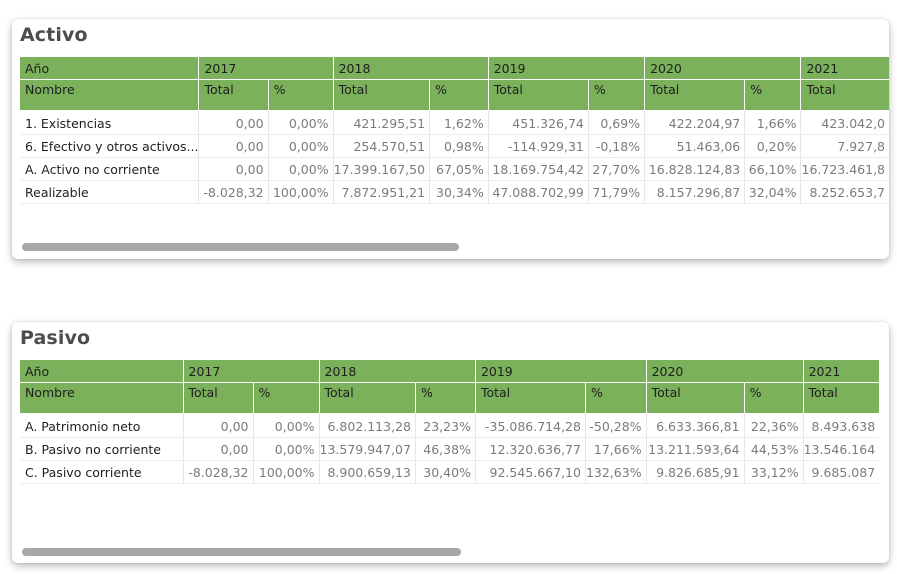  What do you see at coordinates (616, 169) in the screenshot?
I see `percent-cell: 27,70%` at bounding box center [616, 169].